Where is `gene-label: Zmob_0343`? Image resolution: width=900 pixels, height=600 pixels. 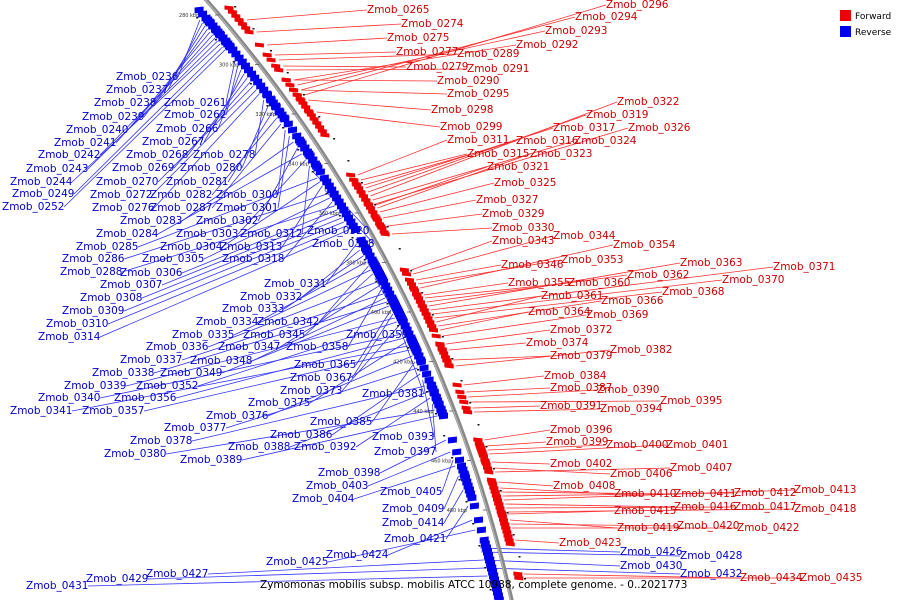 gene-label: Zmob_0343 is located at coordinates (523, 241).